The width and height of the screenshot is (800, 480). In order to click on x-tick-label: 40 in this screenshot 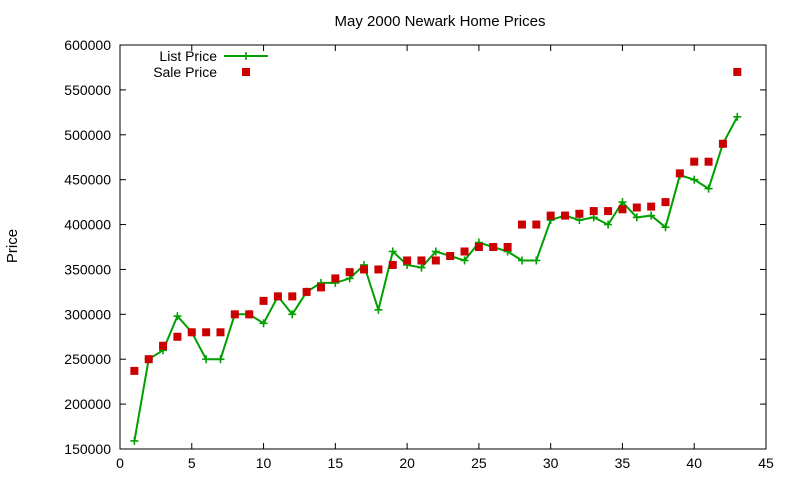, I will do `click(694, 463)`.